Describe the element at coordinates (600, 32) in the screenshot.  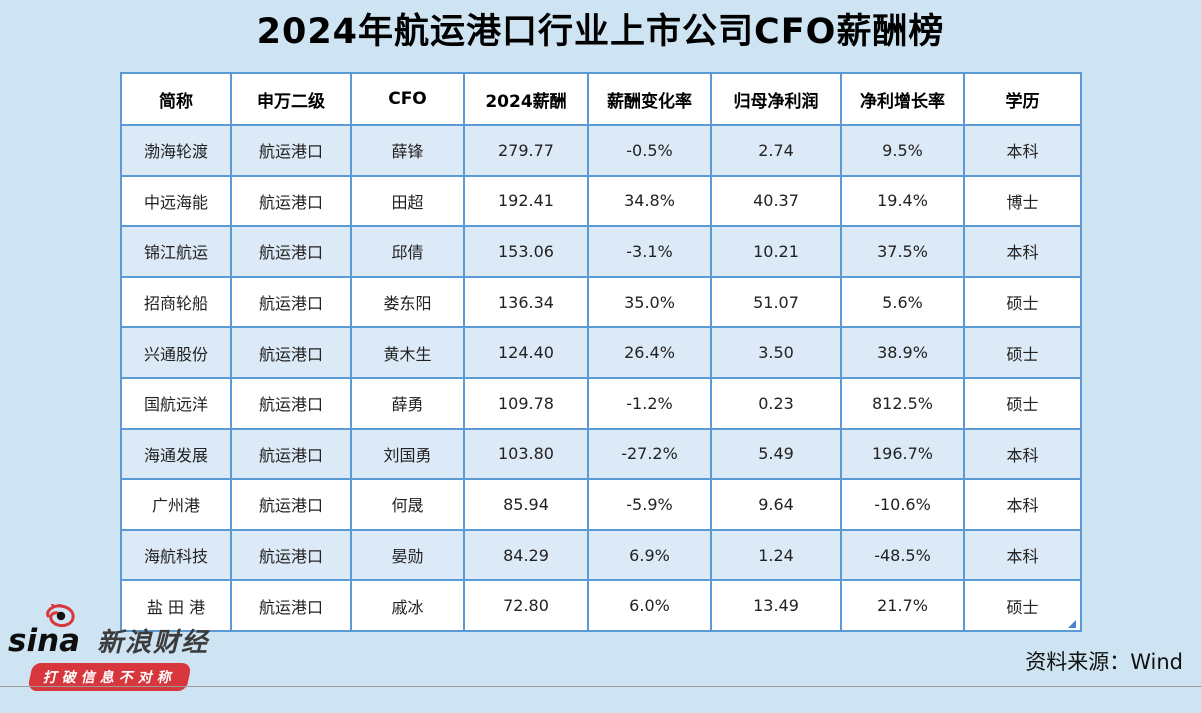
I see `page-title: 2024年航运港口行业上市公司CFO薪酬榜` at that location.